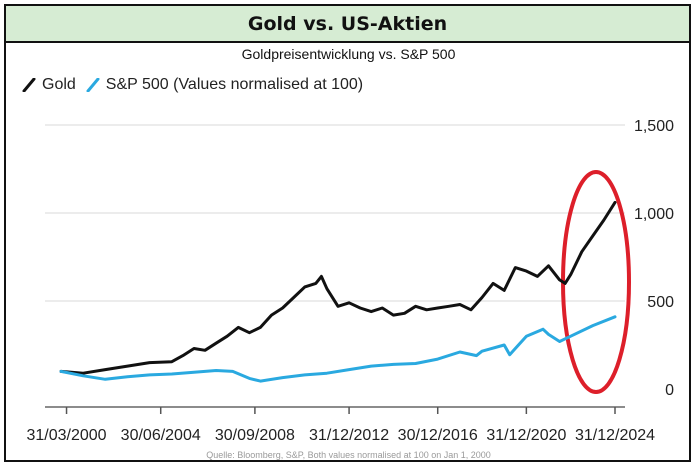  I want to click on legend-label-sp500: S&P 500 (Values normalised at 100), so click(234, 84).